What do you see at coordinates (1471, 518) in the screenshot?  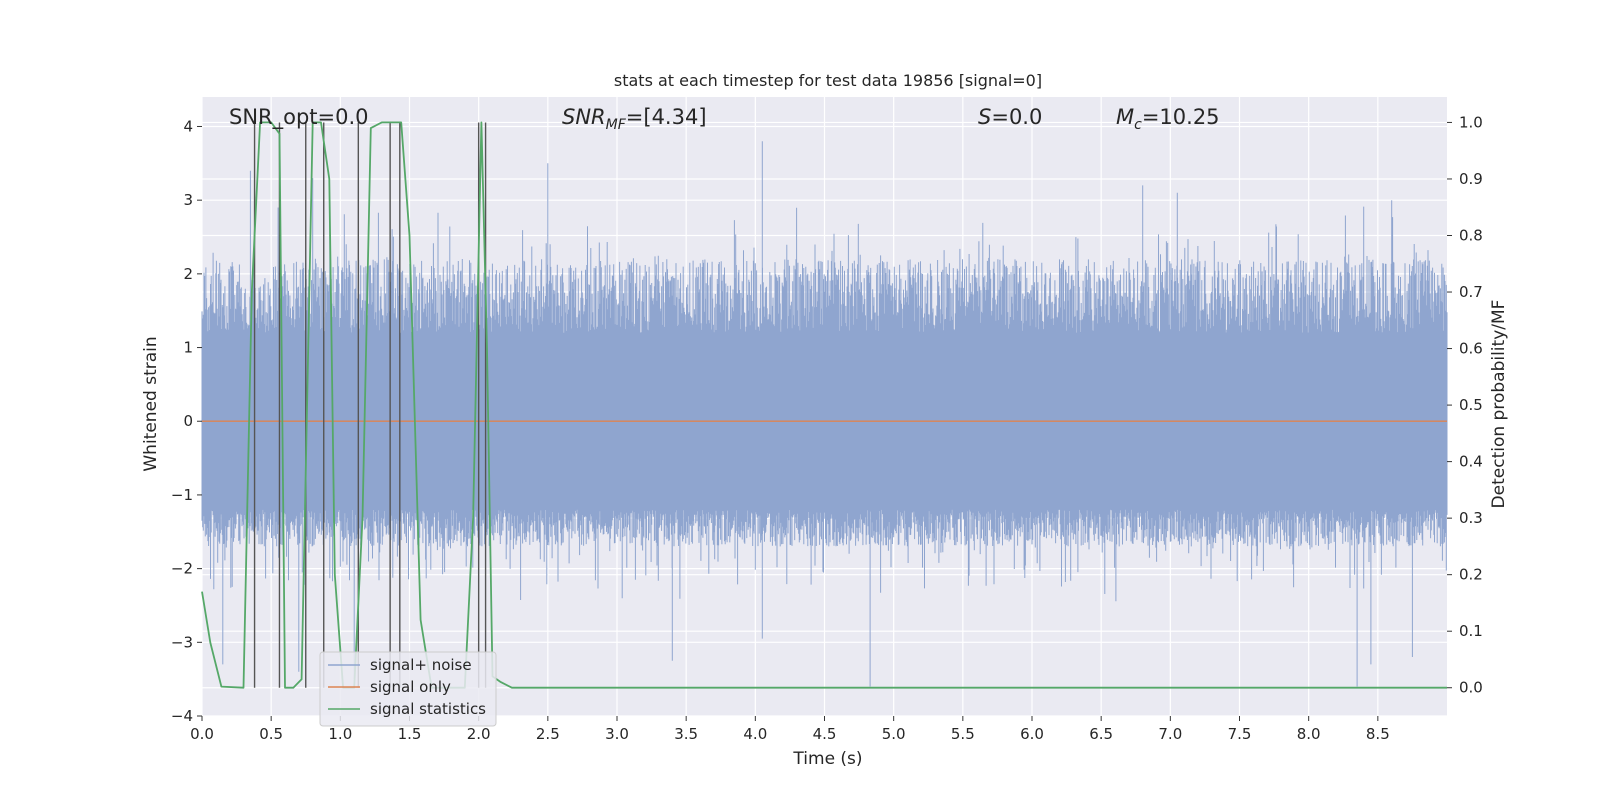 I see `right-tick-label: 0.3` at bounding box center [1471, 518].